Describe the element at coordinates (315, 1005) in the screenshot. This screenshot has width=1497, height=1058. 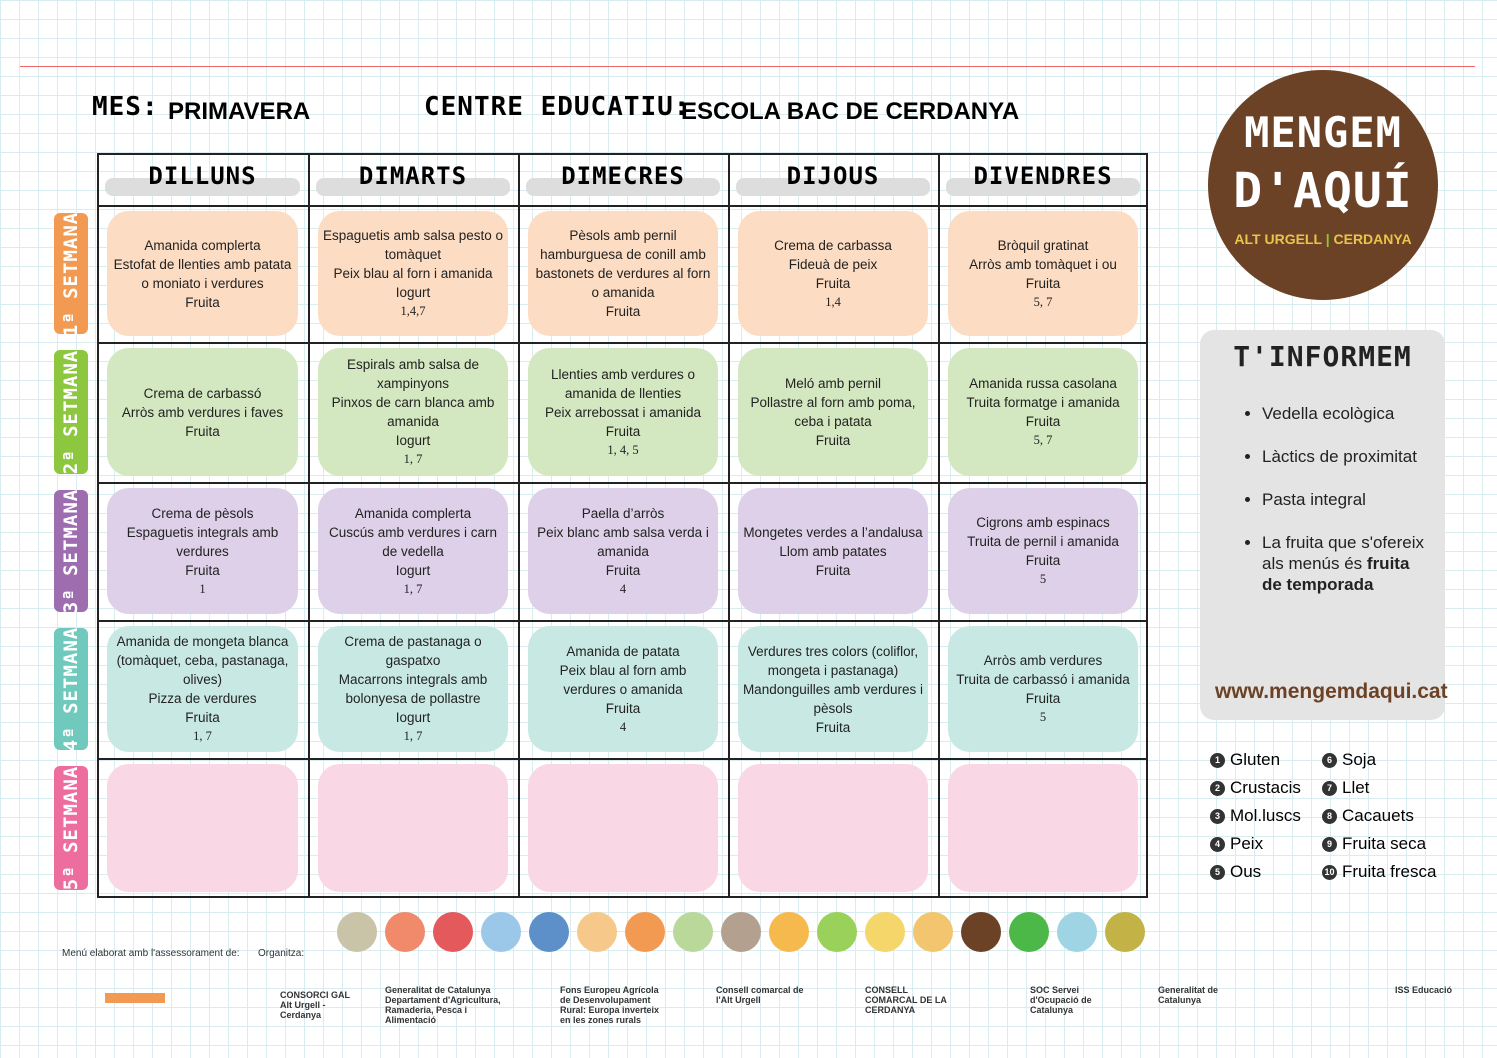
I see `footer-logo: CONSORCI GAL Alt Urgell - Cerdanya` at that location.